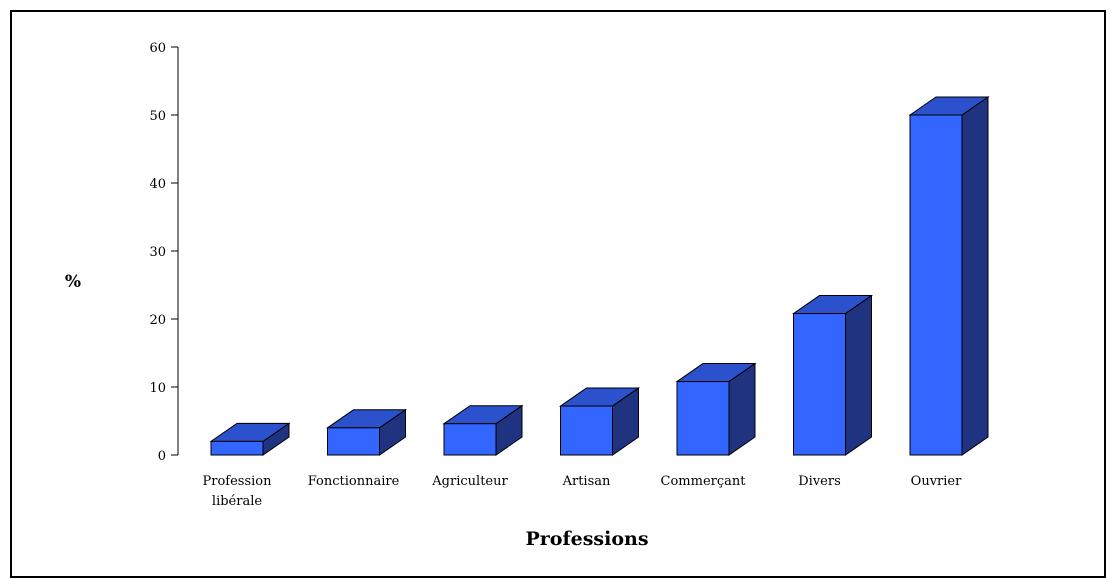 The image size is (1114, 580). What do you see at coordinates (936, 481) in the screenshot?
I see `x-tick-label: Ouvrier` at bounding box center [936, 481].